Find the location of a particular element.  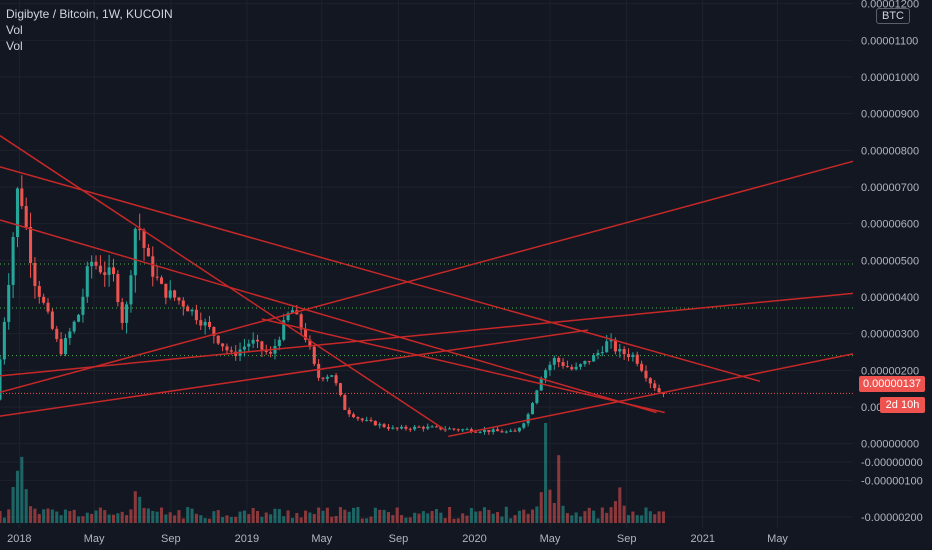

volume-legend-1: Vol is located at coordinates (14, 30).